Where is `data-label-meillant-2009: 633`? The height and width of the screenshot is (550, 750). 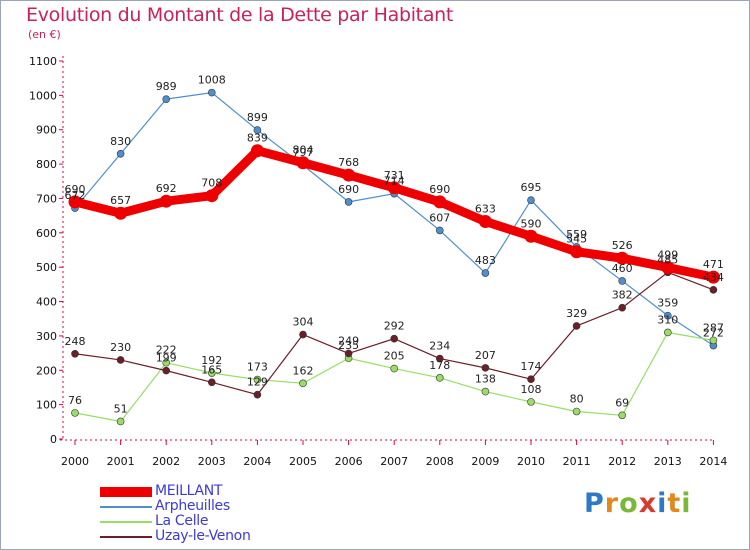
data-label-meillant-2009: 633 is located at coordinates (485, 208).